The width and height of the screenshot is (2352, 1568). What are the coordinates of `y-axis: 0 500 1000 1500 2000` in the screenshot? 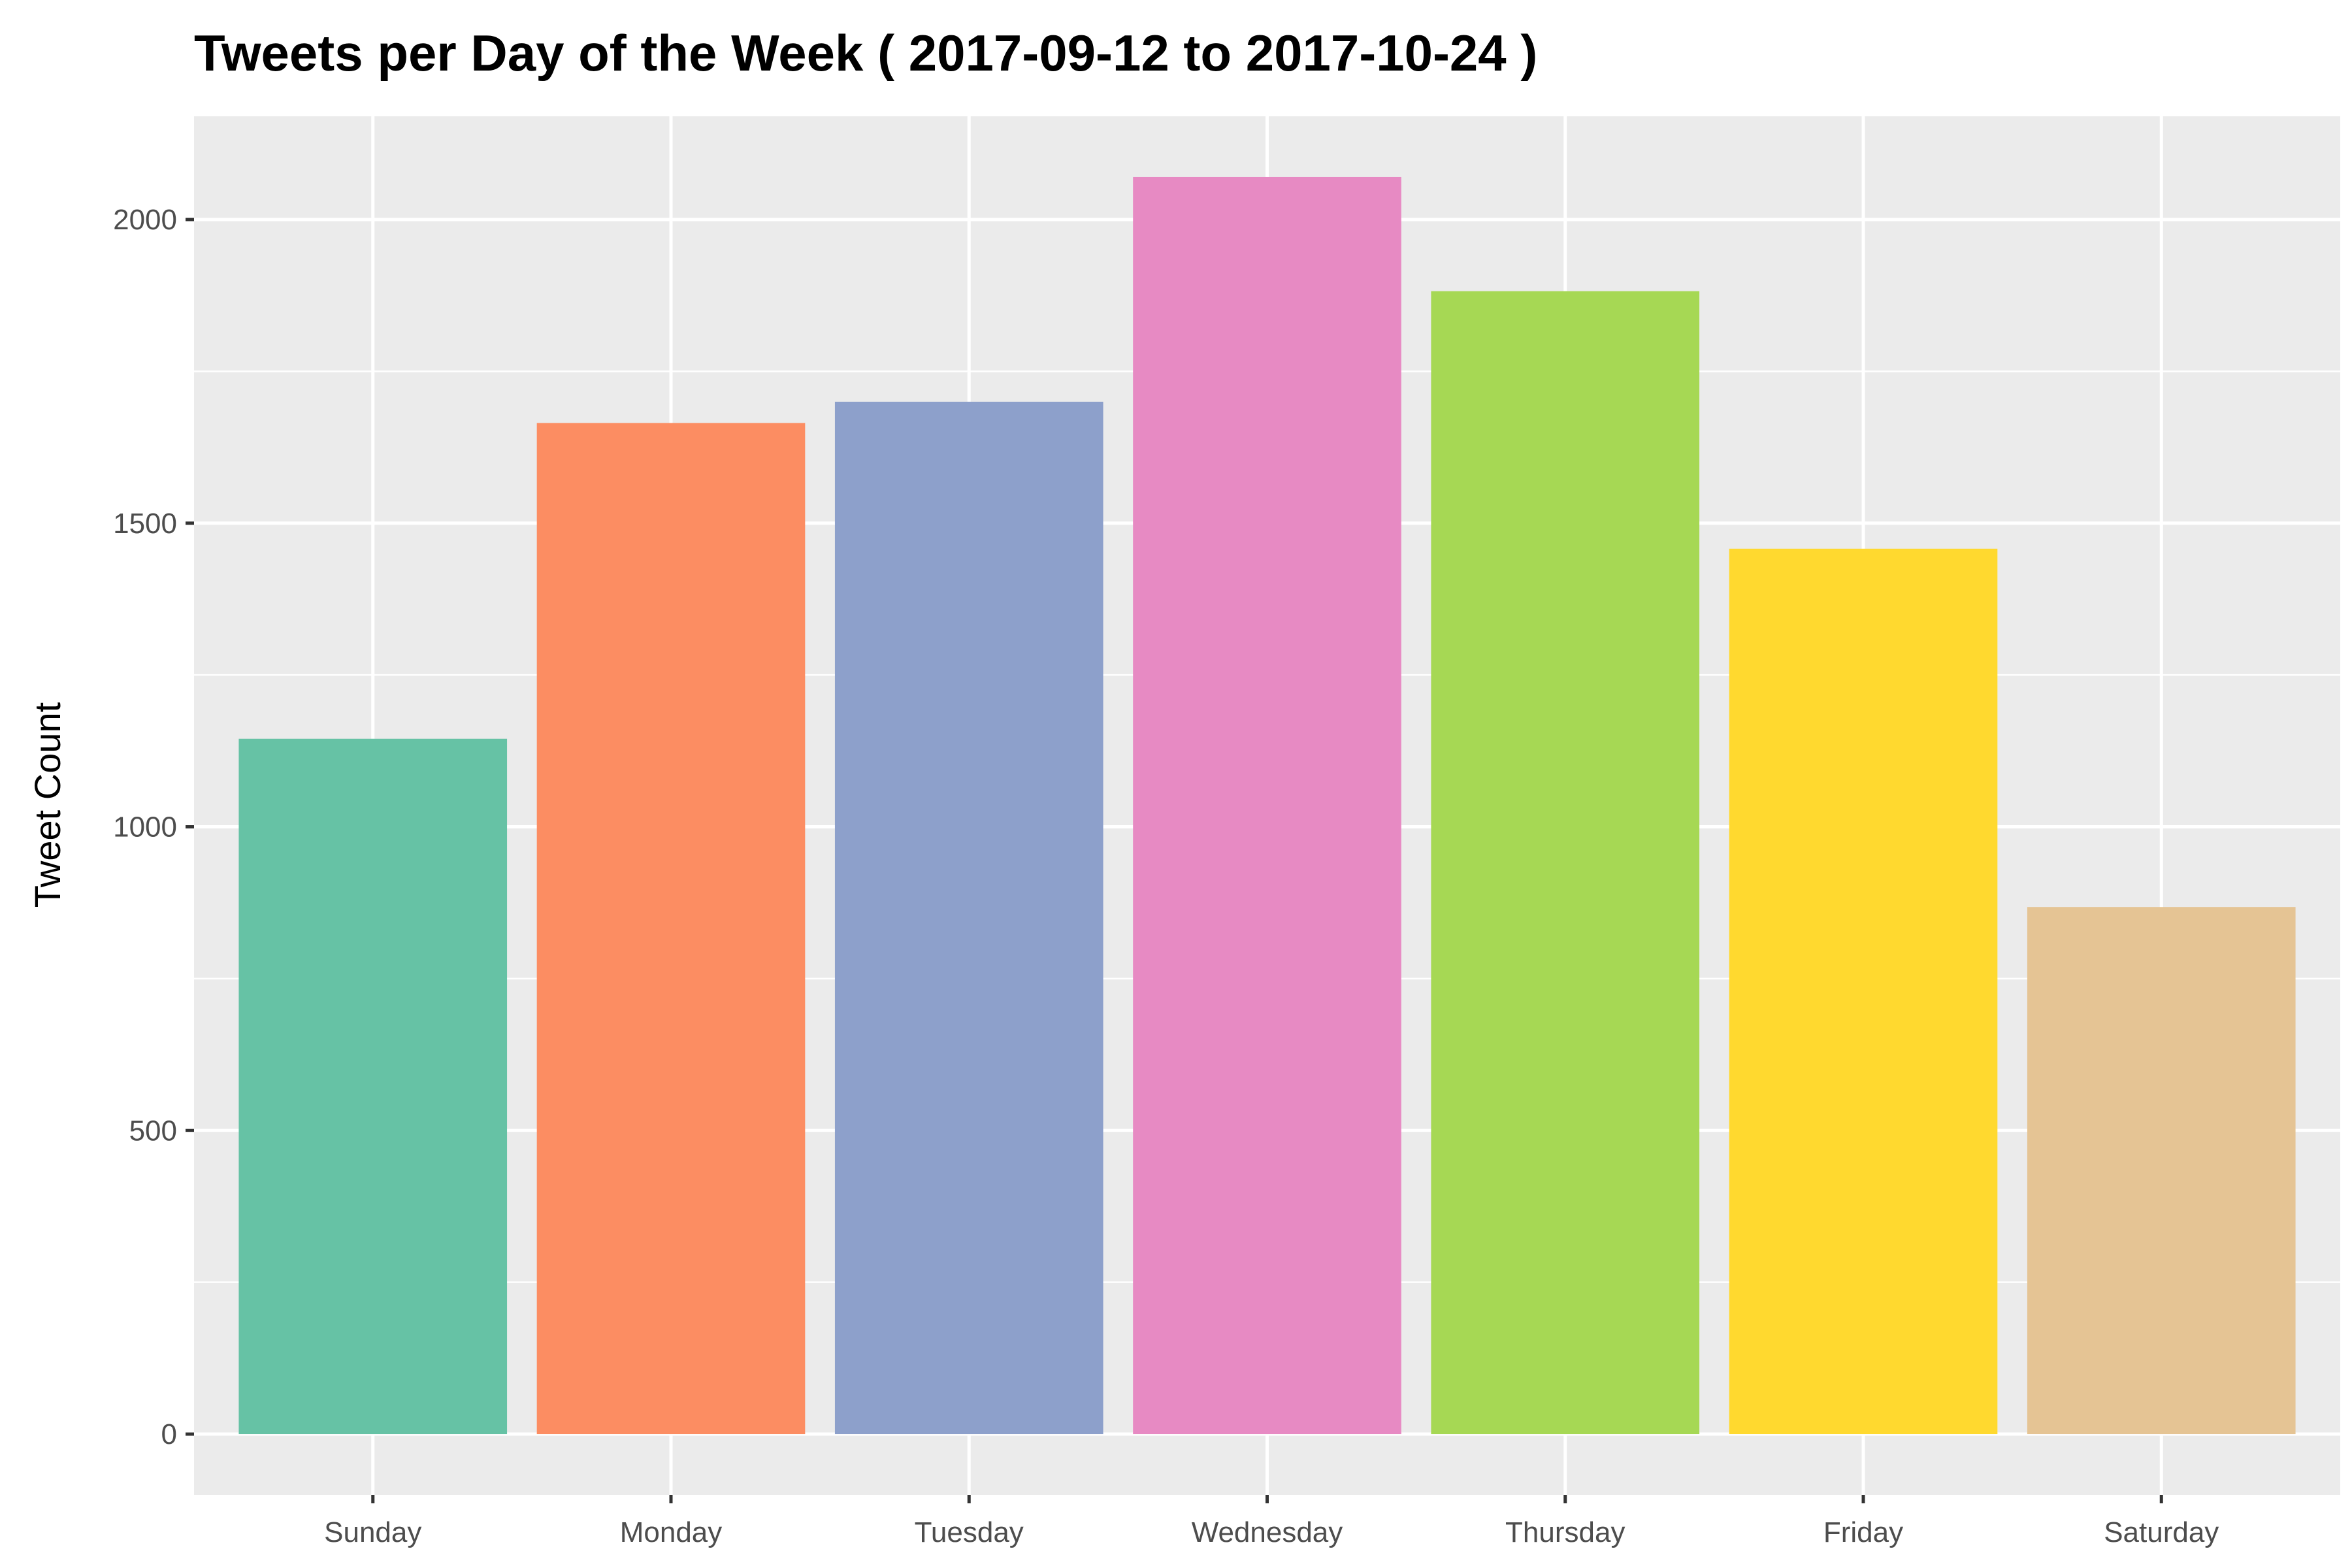 It's located at (153, 827).